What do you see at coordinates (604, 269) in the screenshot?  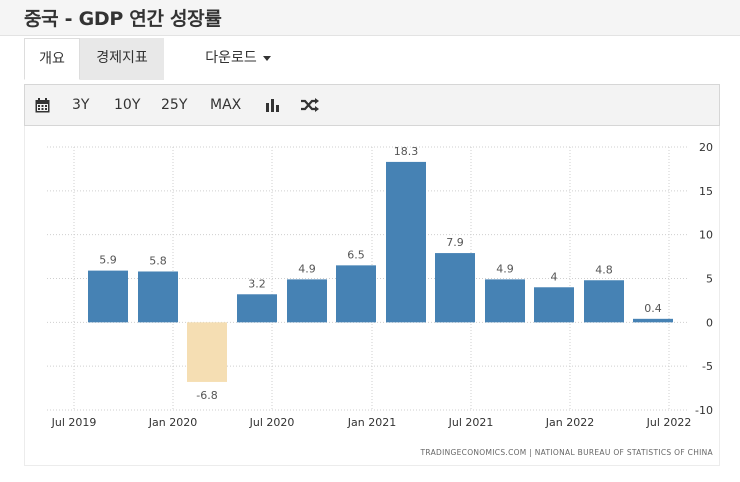 I see `data-label: 4.8` at bounding box center [604, 269].